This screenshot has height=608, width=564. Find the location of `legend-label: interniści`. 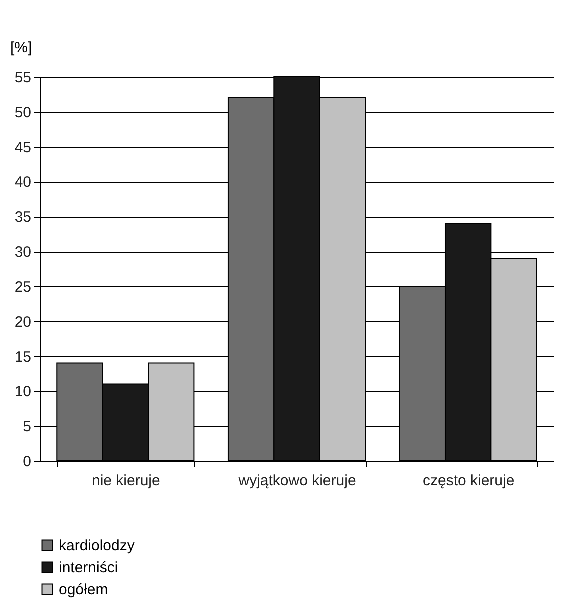

legend-label: interniści is located at coordinates (88, 568).